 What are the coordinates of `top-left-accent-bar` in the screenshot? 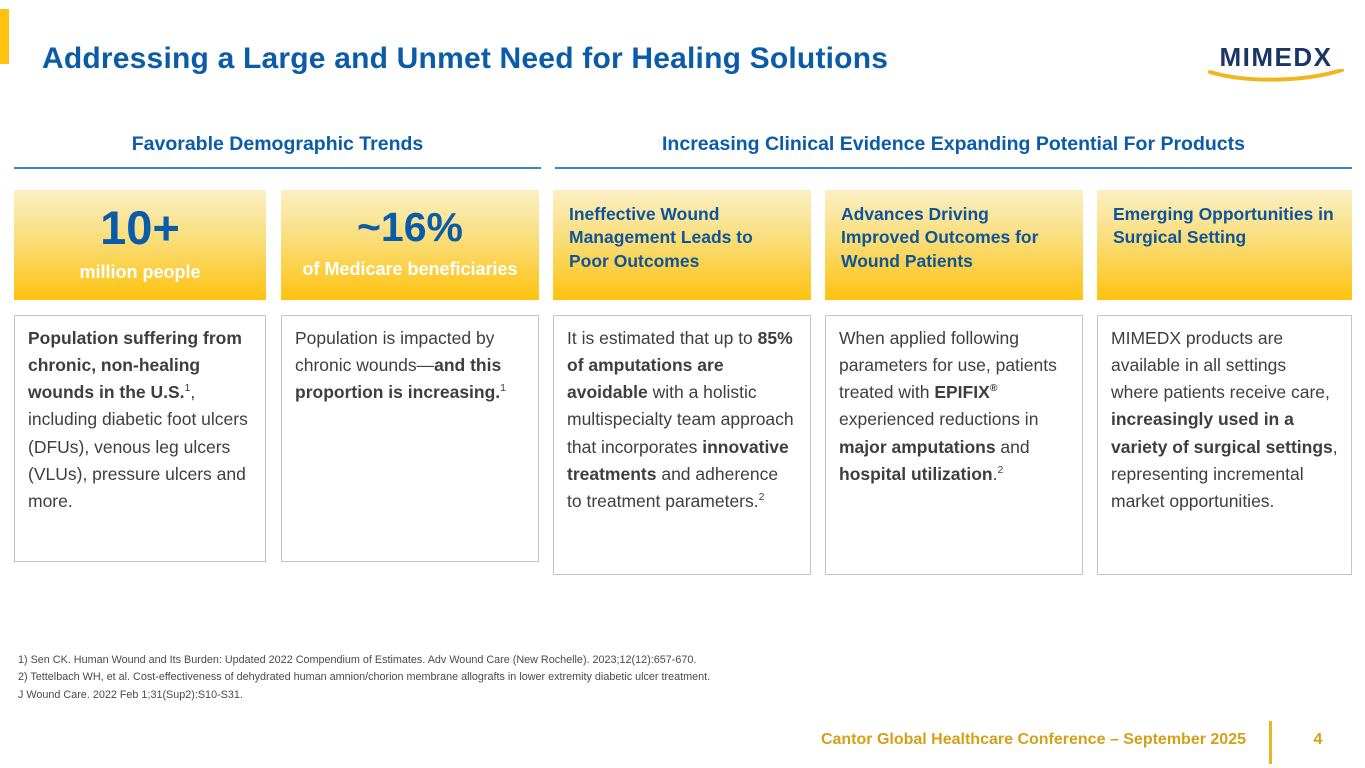 It's located at (4, 36).